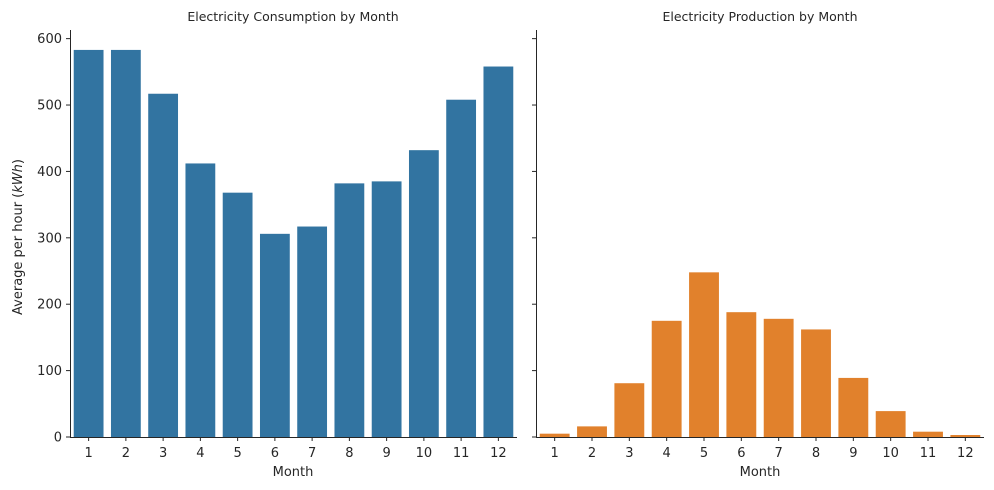  What do you see at coordinates (49, 305) in the screenshot?
I see `y-tick-label: 200` at bounding box center [49, 305].